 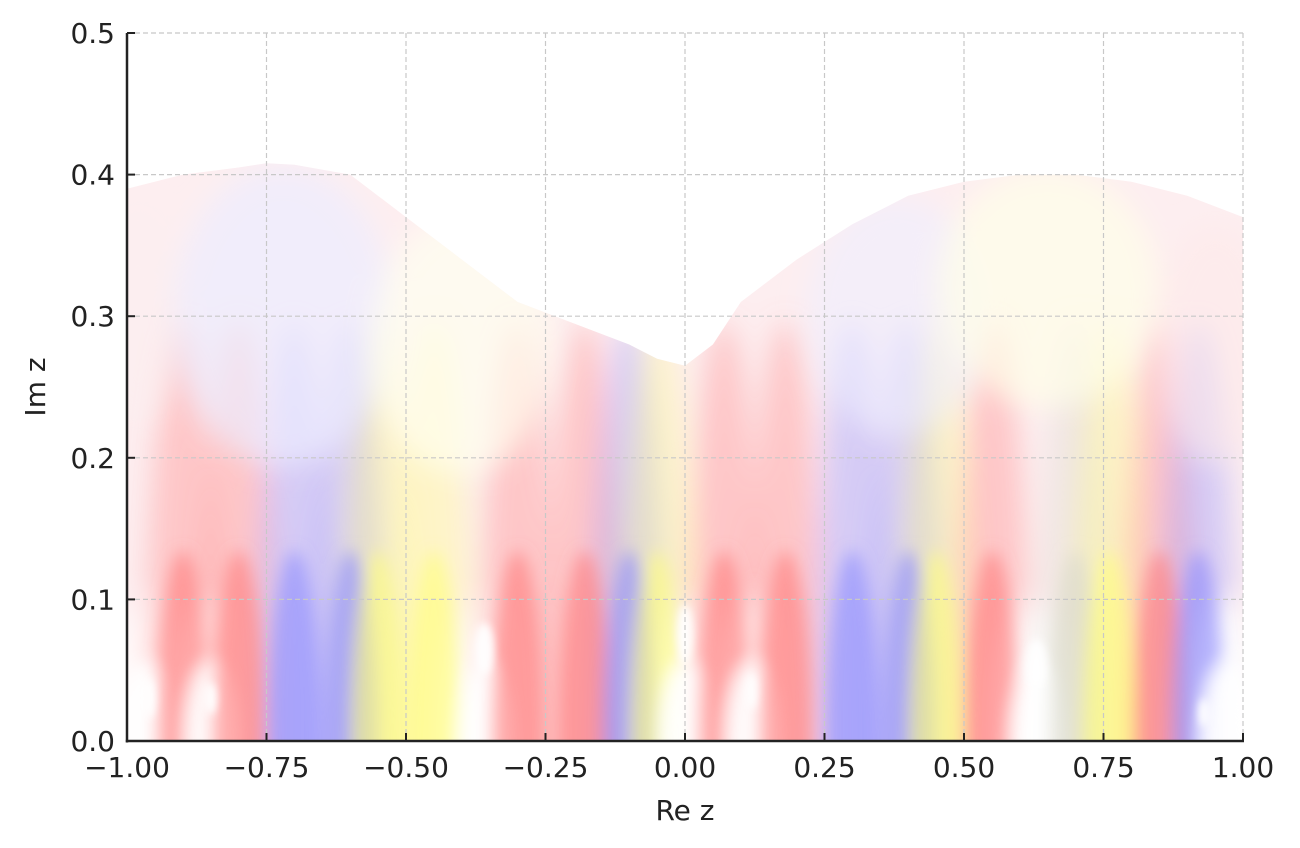 I want to click on x-tick-label: −0.75, so click(x=267, y=767).